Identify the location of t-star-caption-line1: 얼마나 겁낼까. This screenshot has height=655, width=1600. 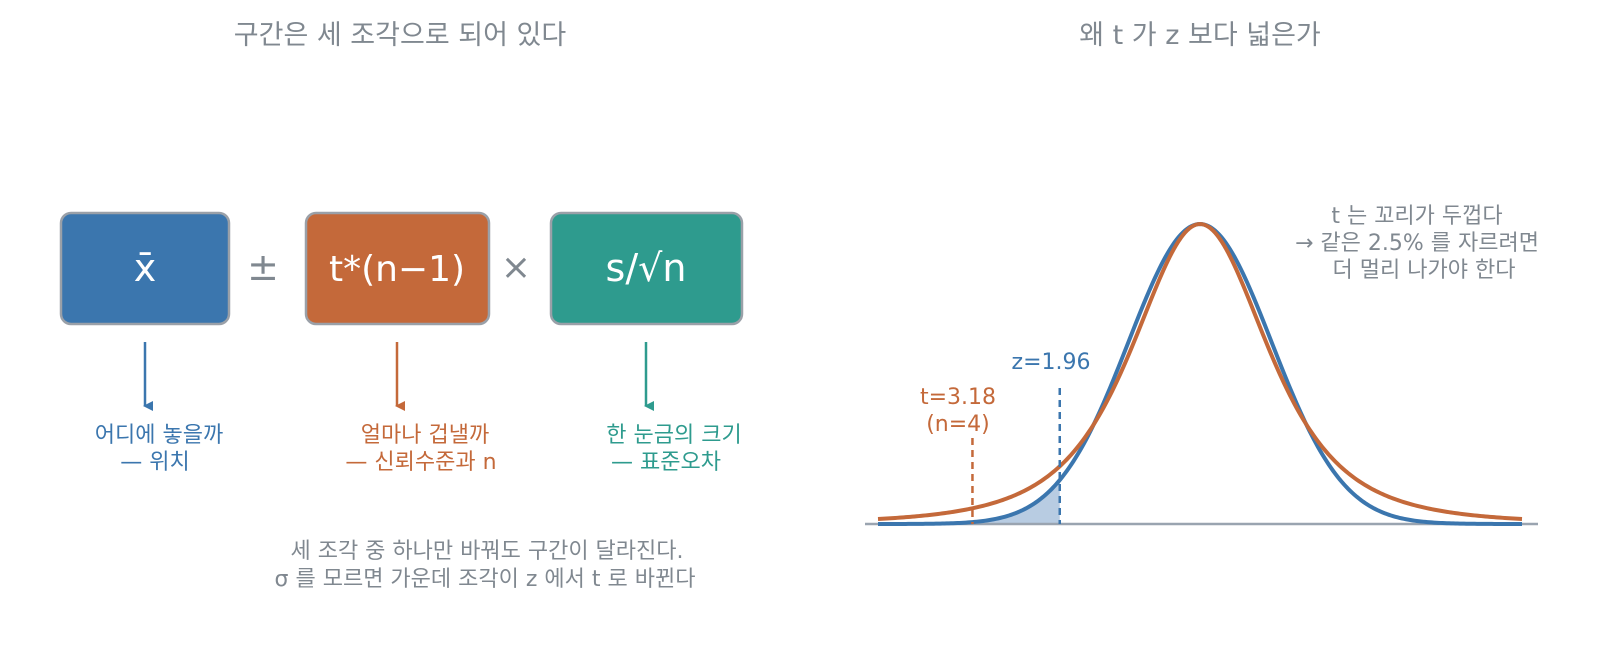
(425, 435).